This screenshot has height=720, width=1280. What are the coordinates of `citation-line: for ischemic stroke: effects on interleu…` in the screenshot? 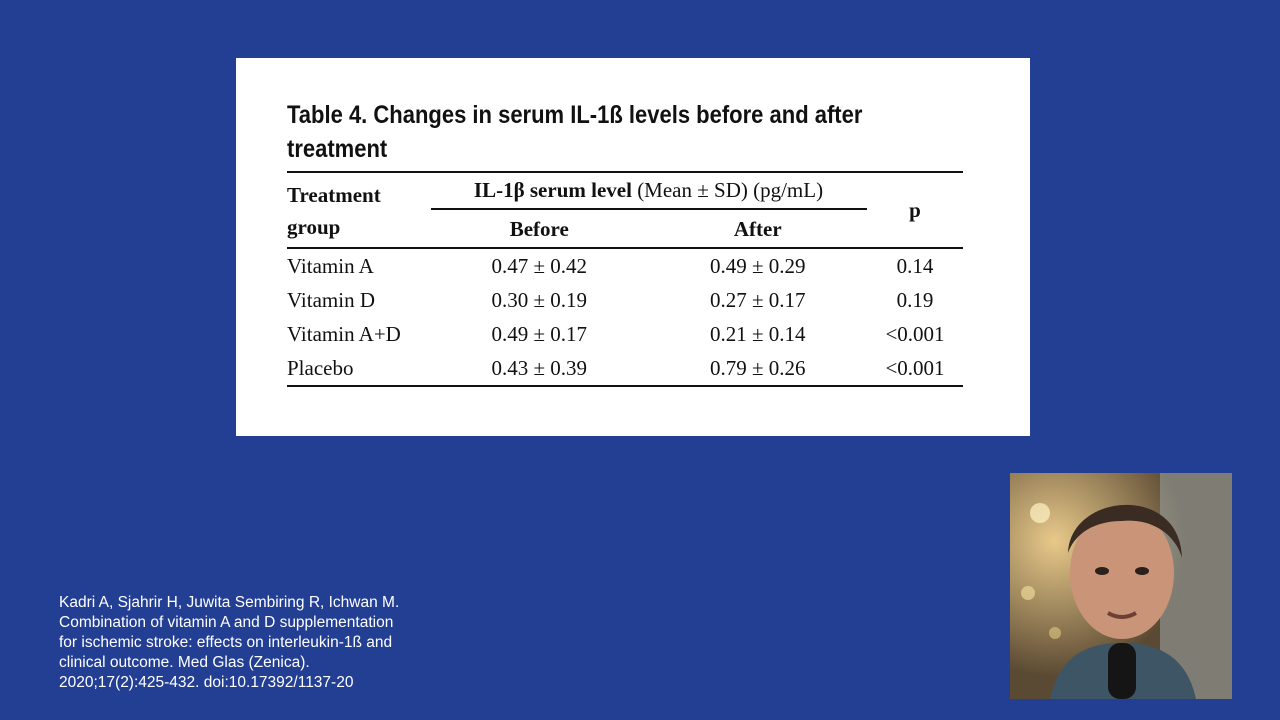 It's located at (226, 642).